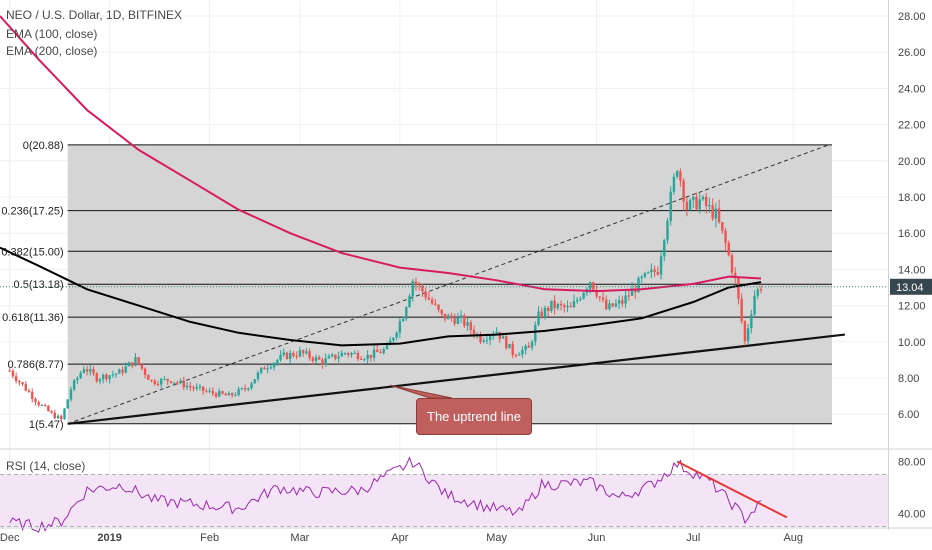  What do you see at coordinates (912, 343) in the screenshot?
I see `price-tick-label: 10.00` at bounding box center [912, 343].